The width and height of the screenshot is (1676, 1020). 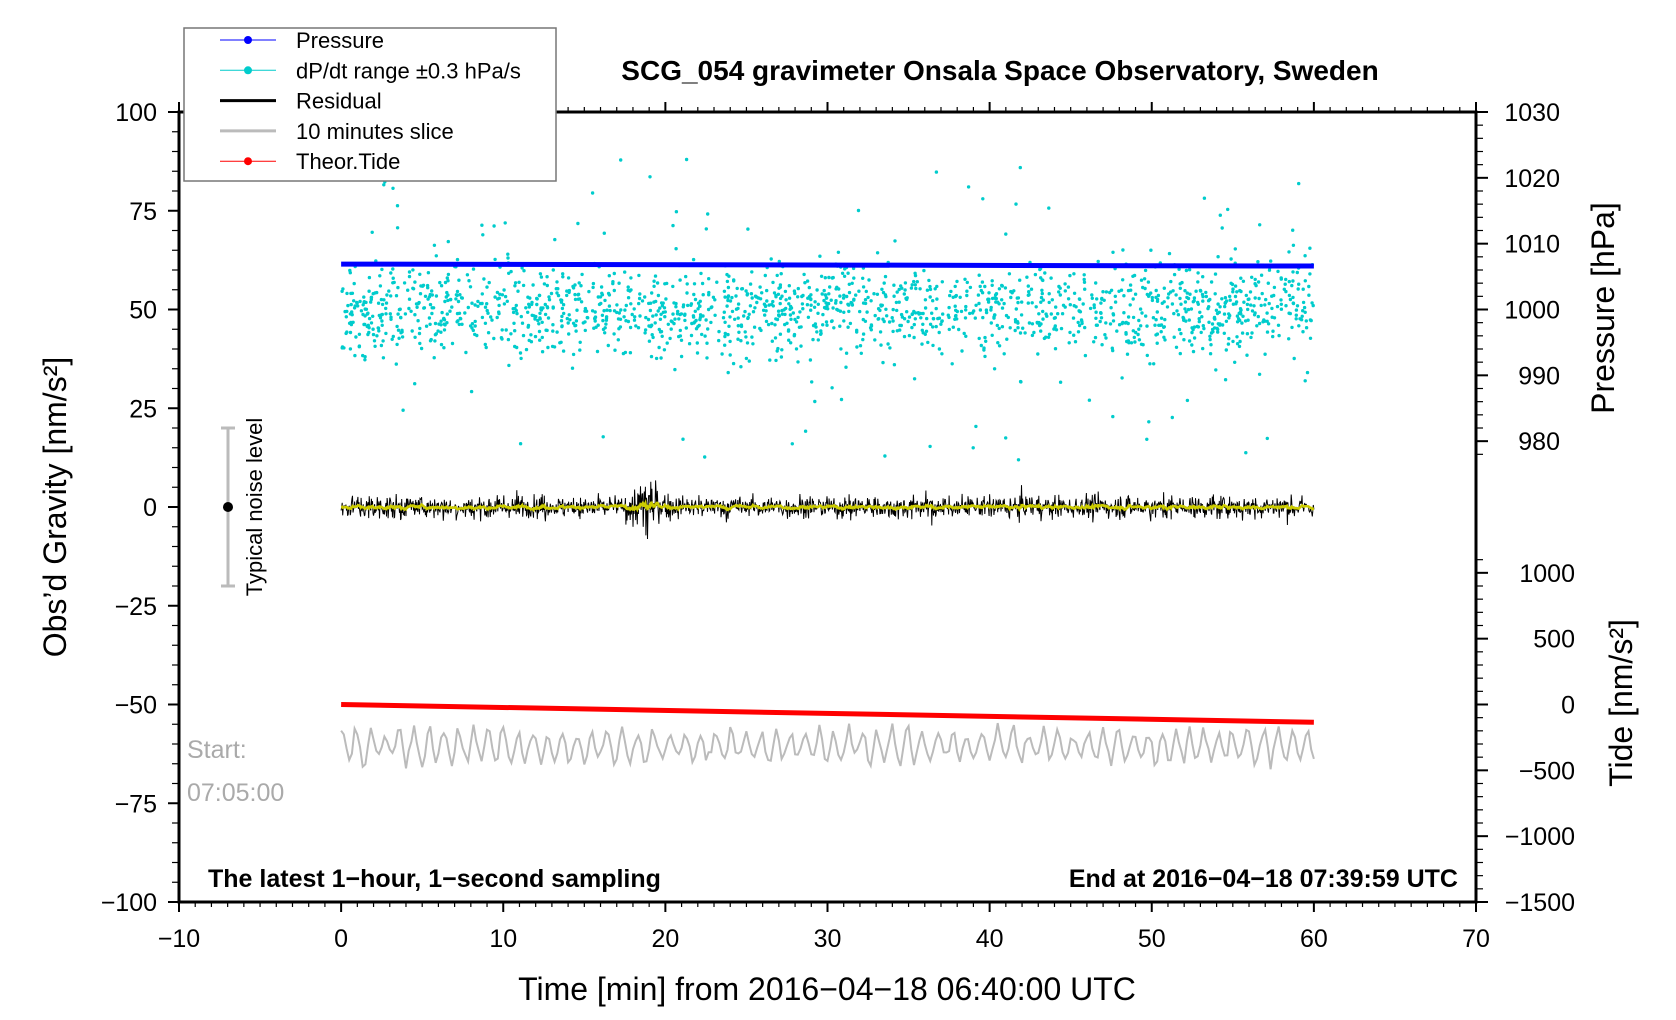 What do you see at coordinates (143, 409) in the screenshot?
I see `y-tick-label: 25` at bounding box center [143, 409].